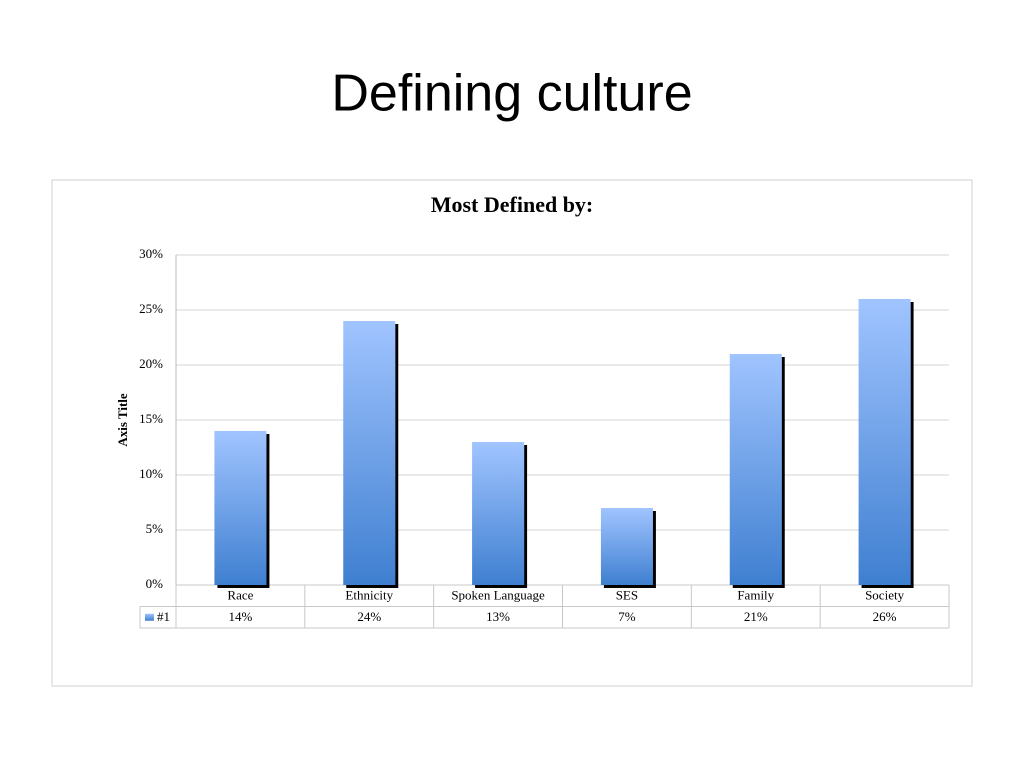 The width and height of the screenshot is (1024, 768). What do you see at coordinates (155, 528) in the screenshot?
I see `y-tick-label: 5%` at bounding box center [155, 528].